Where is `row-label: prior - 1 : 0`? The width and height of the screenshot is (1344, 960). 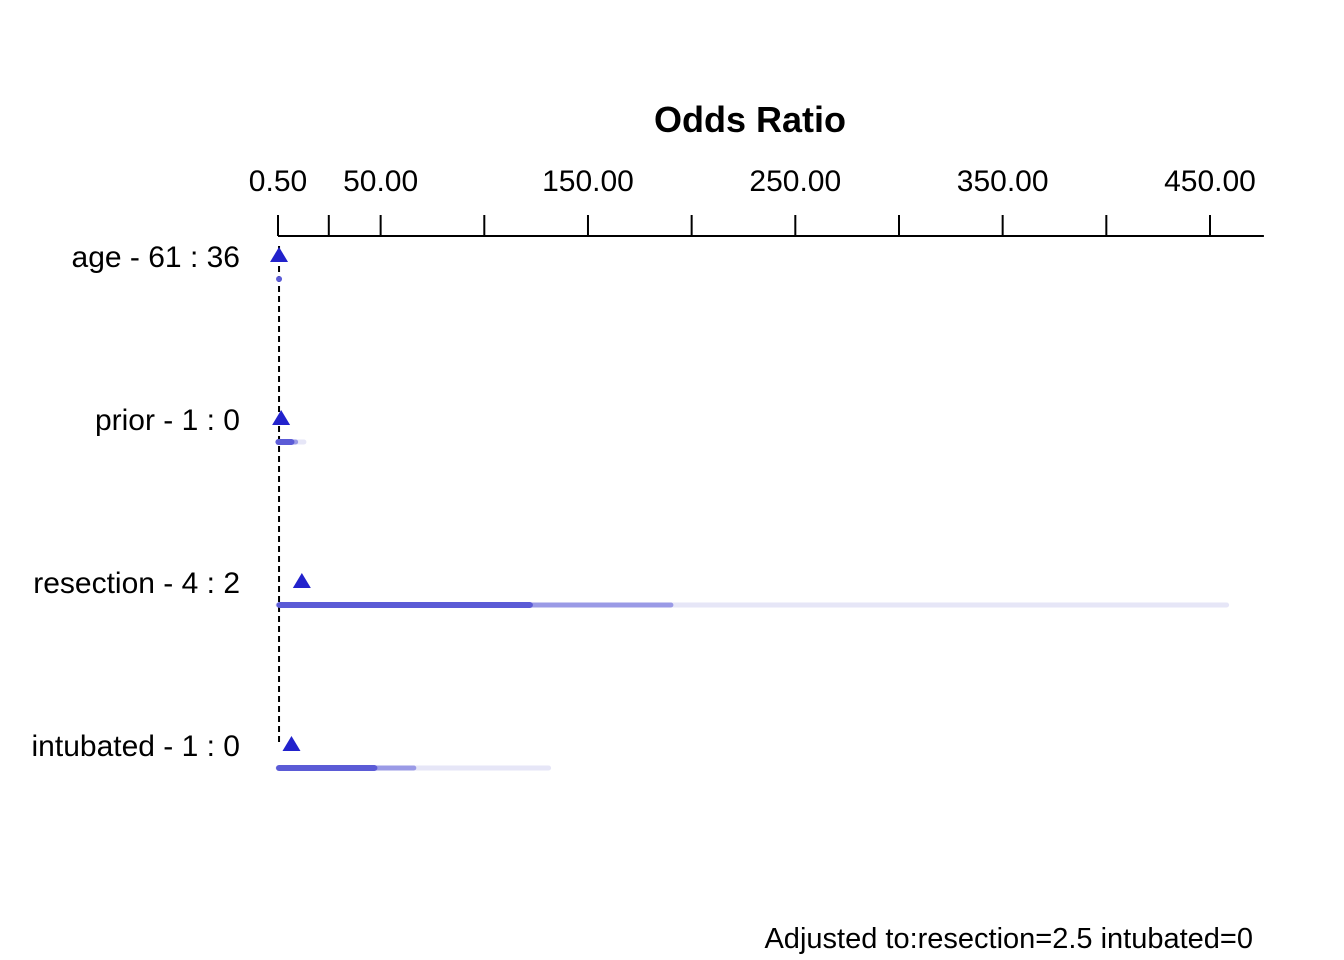 row-label: prior - 1 : 0 is located at coordinates (167, 420).